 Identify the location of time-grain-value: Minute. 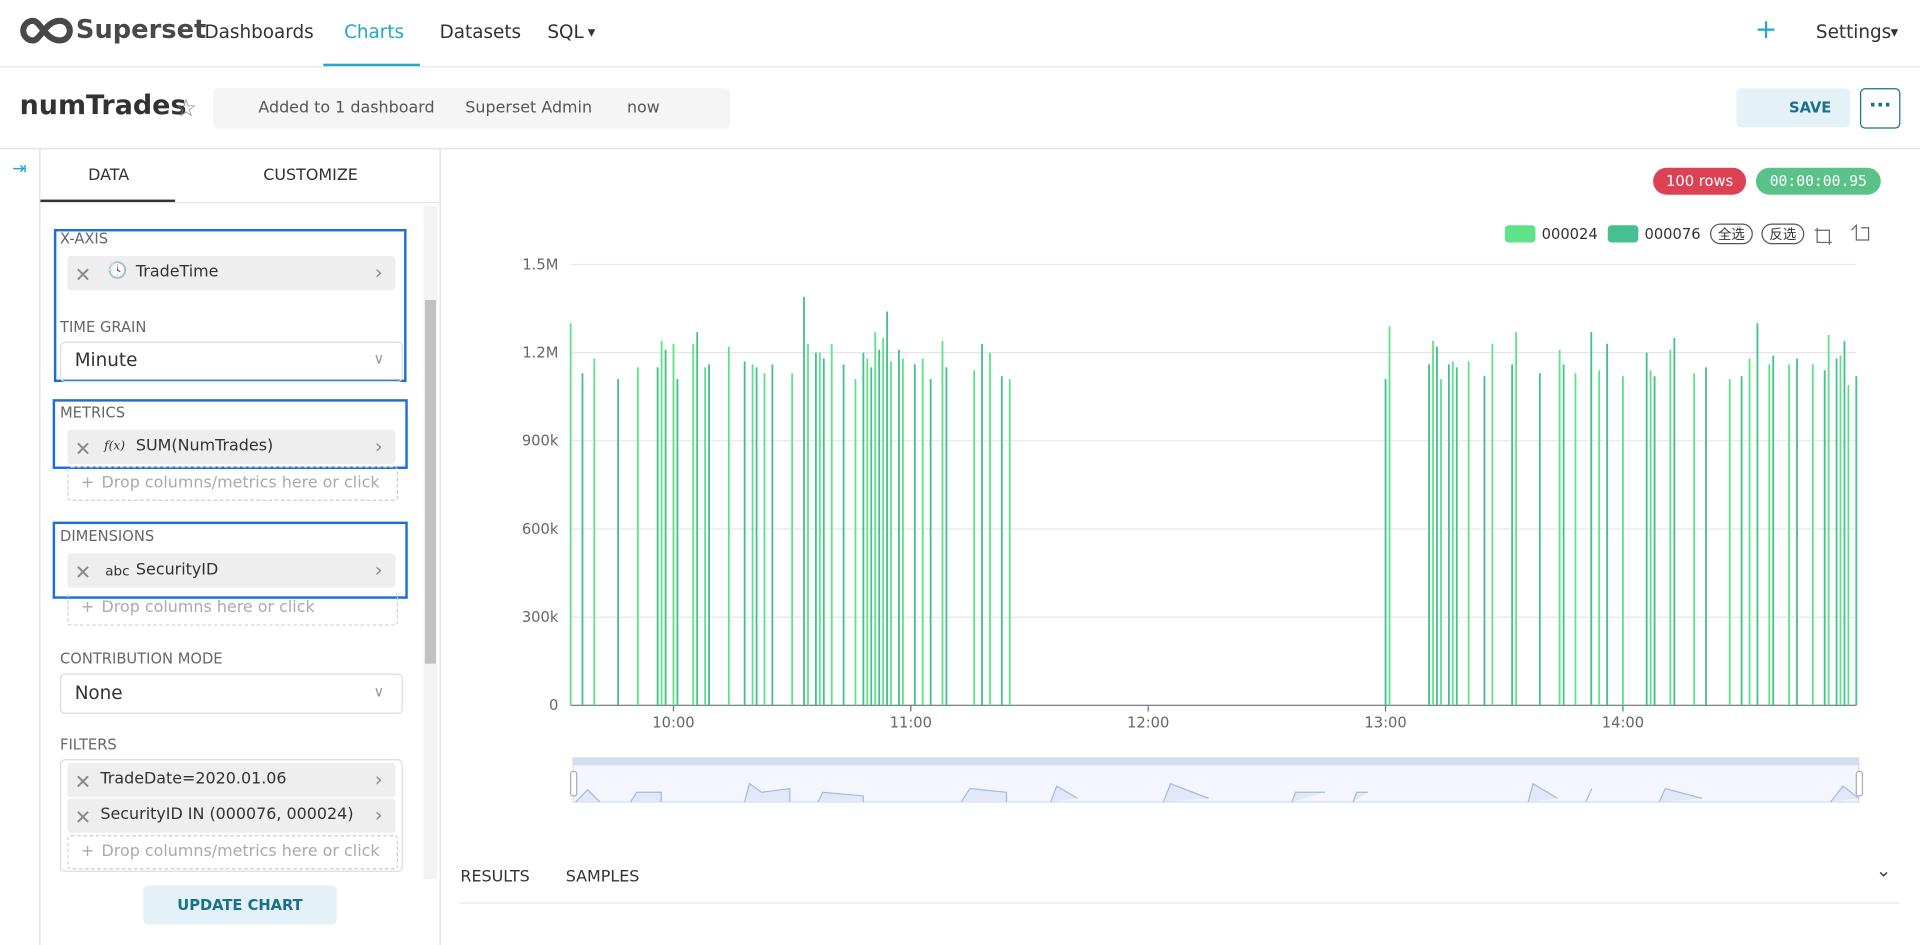
(106, 360).